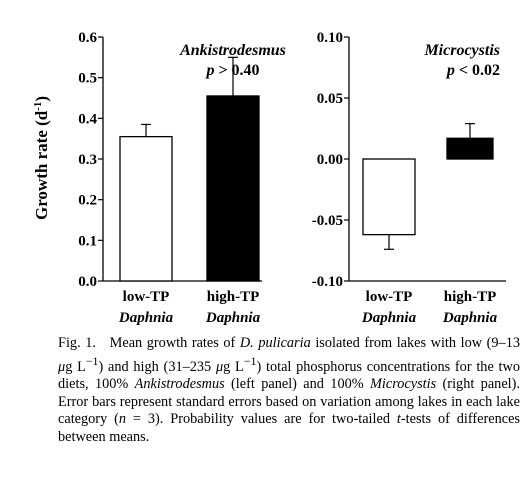  What do you see at coordinates (41, 99) in the screenshot?
I see `y-axis-label-close: )` at bounding box center [41, 99].